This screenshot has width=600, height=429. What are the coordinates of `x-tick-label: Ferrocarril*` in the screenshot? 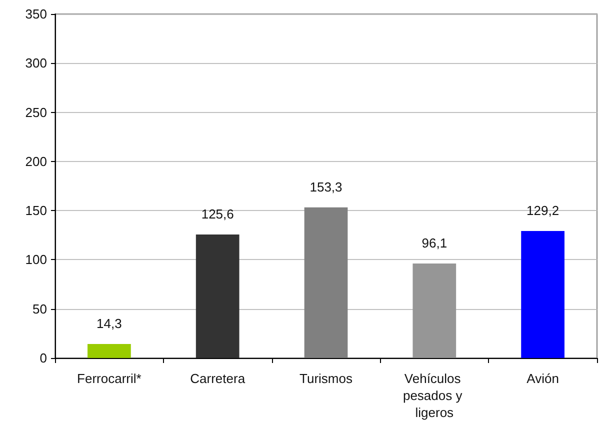 It's located at (109, 378).